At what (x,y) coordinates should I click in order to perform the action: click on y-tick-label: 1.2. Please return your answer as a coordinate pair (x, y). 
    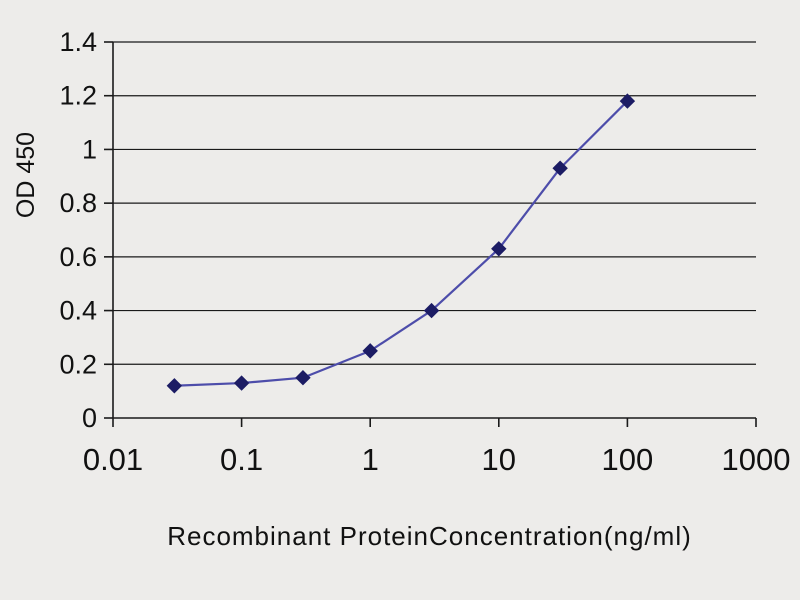
    Looking at the image, I should click on (78, 96).